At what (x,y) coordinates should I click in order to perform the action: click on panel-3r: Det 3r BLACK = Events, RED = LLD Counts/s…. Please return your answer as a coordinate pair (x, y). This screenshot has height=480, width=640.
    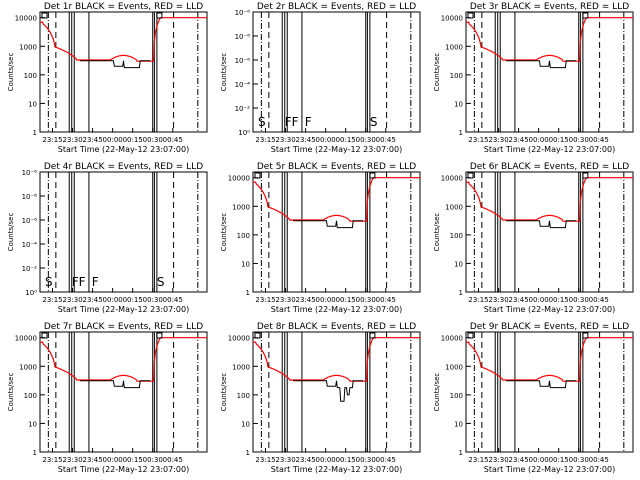
    Looking at the image, I should click on (533, 78).